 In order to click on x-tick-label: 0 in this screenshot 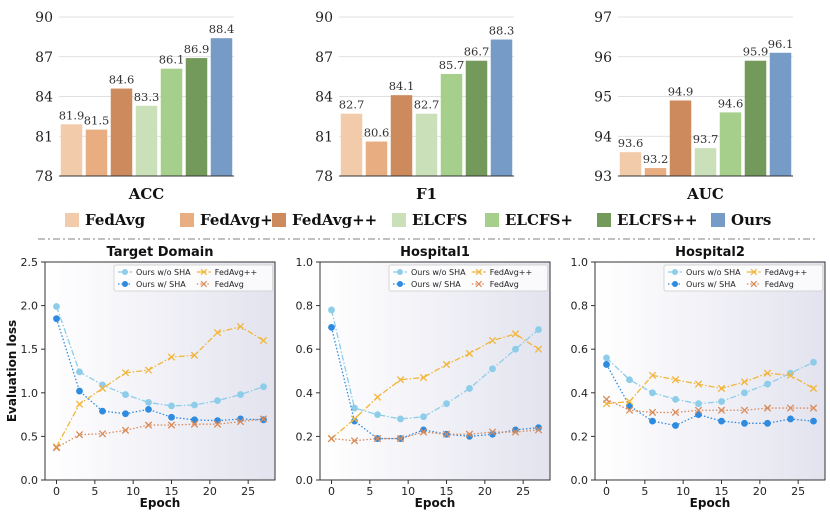, I will do `click(606, 491)`.